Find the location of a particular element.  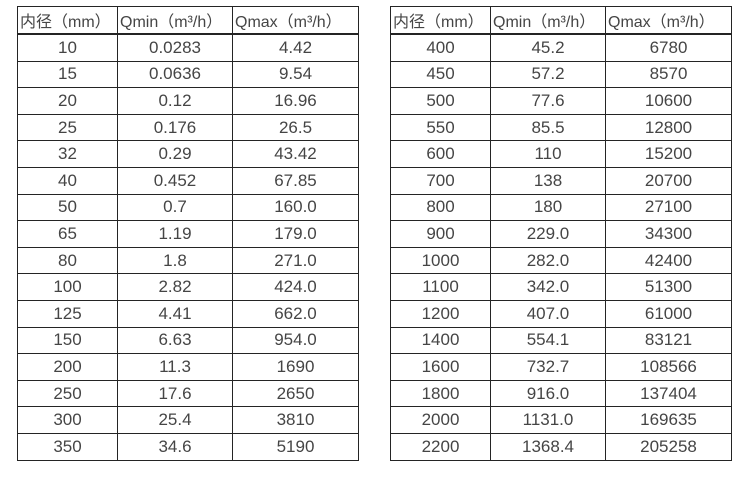

cell: 34.6 is located at coordinates (175, 446).